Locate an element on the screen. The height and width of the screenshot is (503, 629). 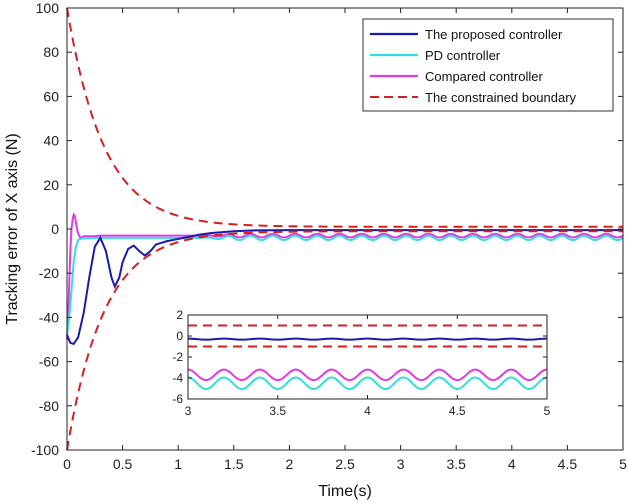
legend-label-compared: Compared controller is located at coordinates (484, 76).